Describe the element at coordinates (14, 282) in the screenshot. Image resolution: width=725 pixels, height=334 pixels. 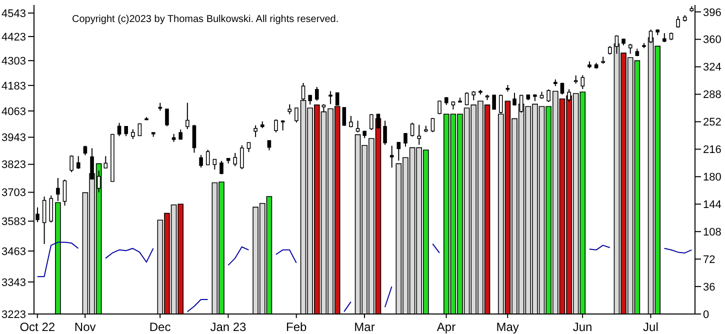
I see `y-tick-label: 3343` at that location.